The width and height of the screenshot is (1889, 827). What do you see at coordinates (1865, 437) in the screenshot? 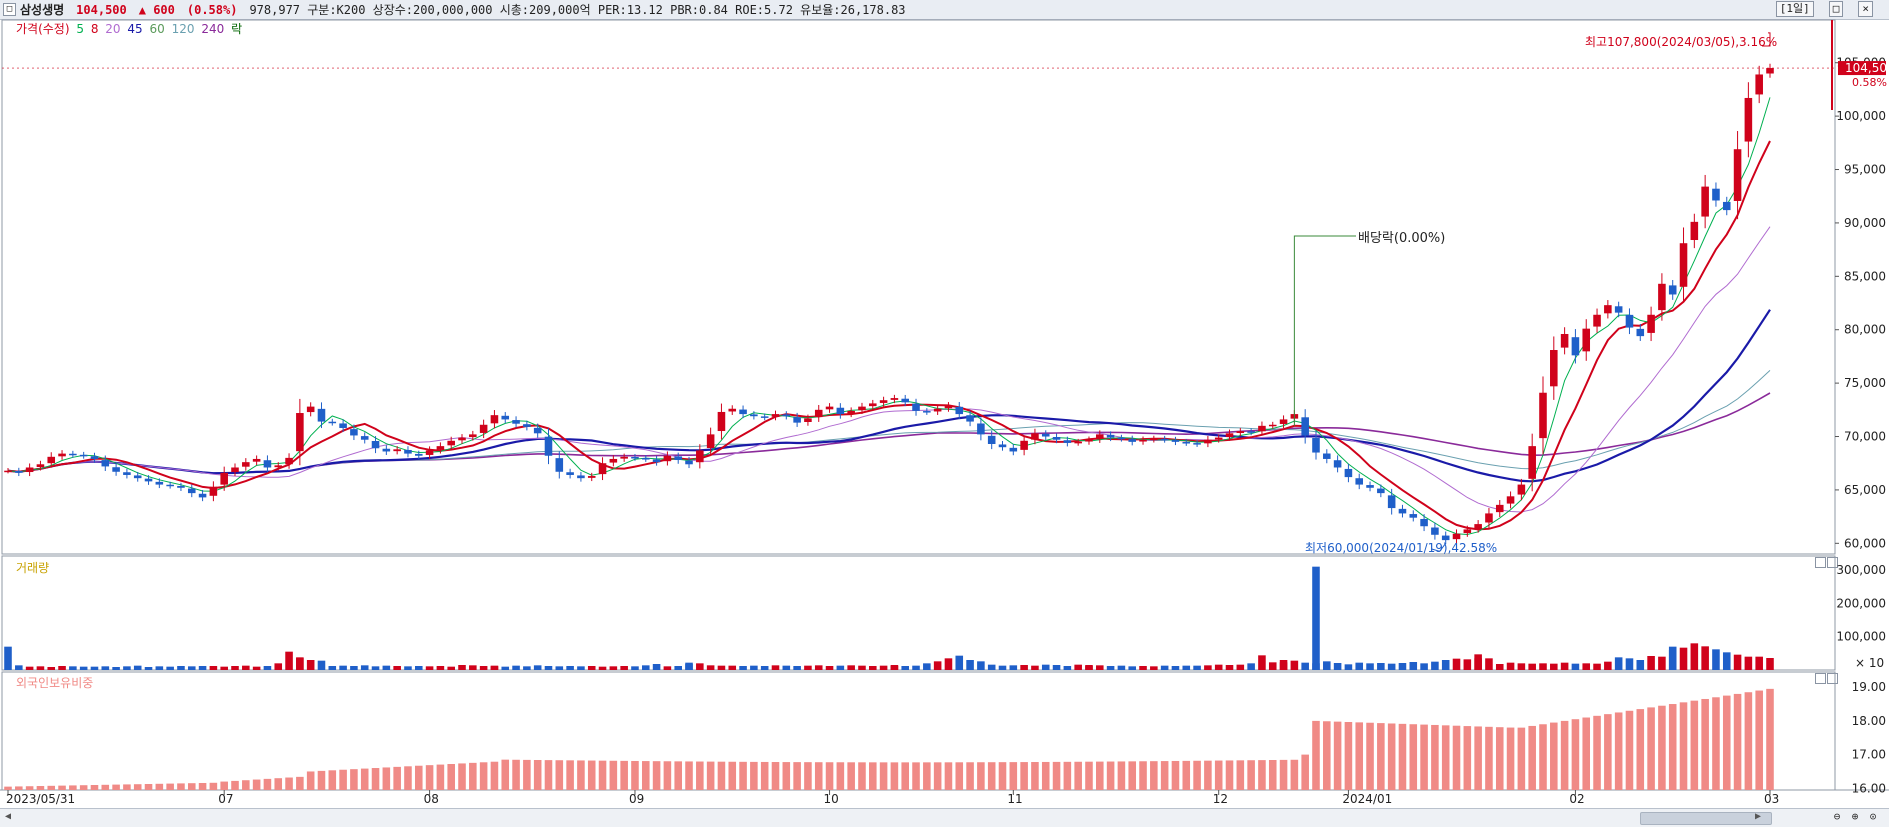
I see `price-tick-label: 70,000` at bounding box center [1865, 437].